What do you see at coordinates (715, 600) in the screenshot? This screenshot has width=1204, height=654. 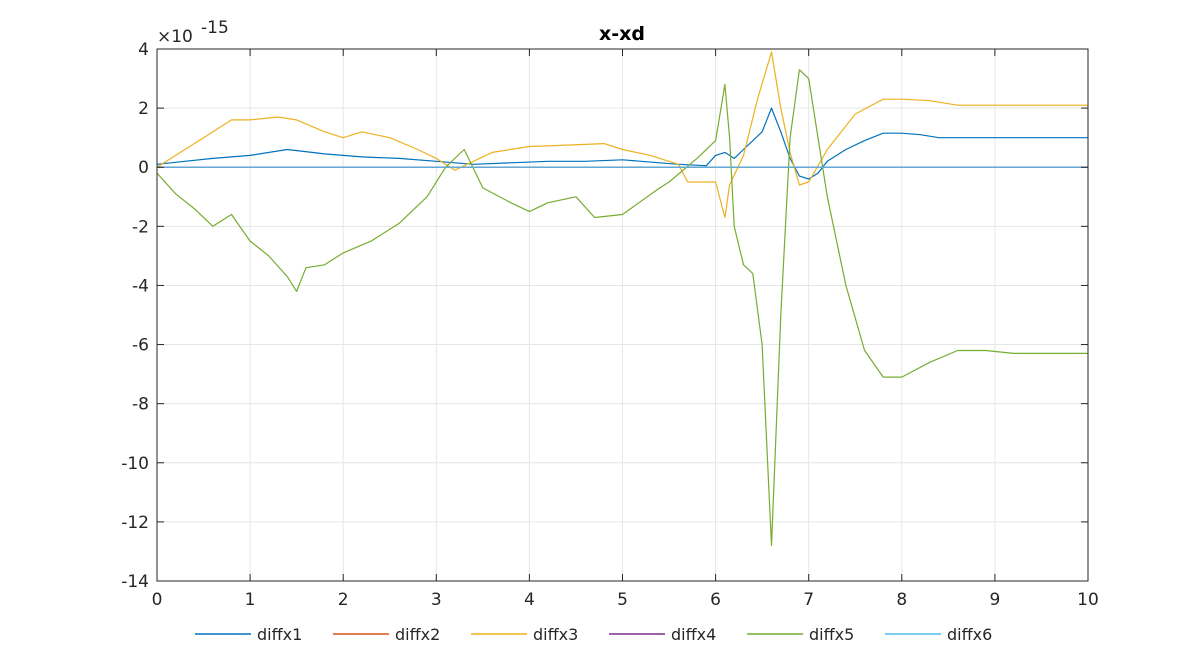 I see `x-tick-label: 6` at bounding box center [715, 600].